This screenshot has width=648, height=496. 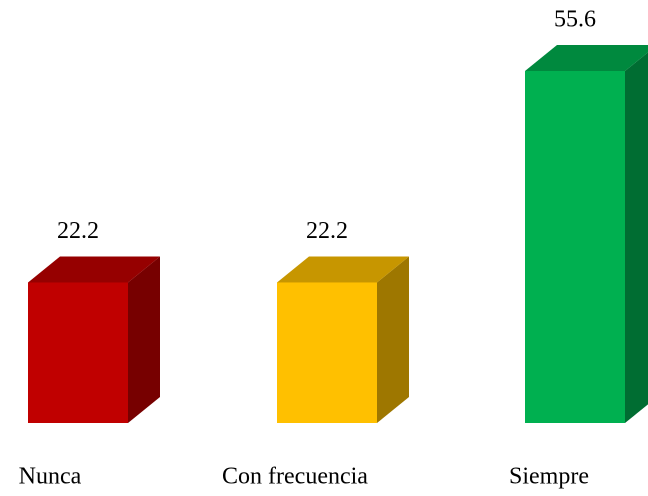 I want to click on x-tick-label: Con frecuencia, so click(x=295, y=477).